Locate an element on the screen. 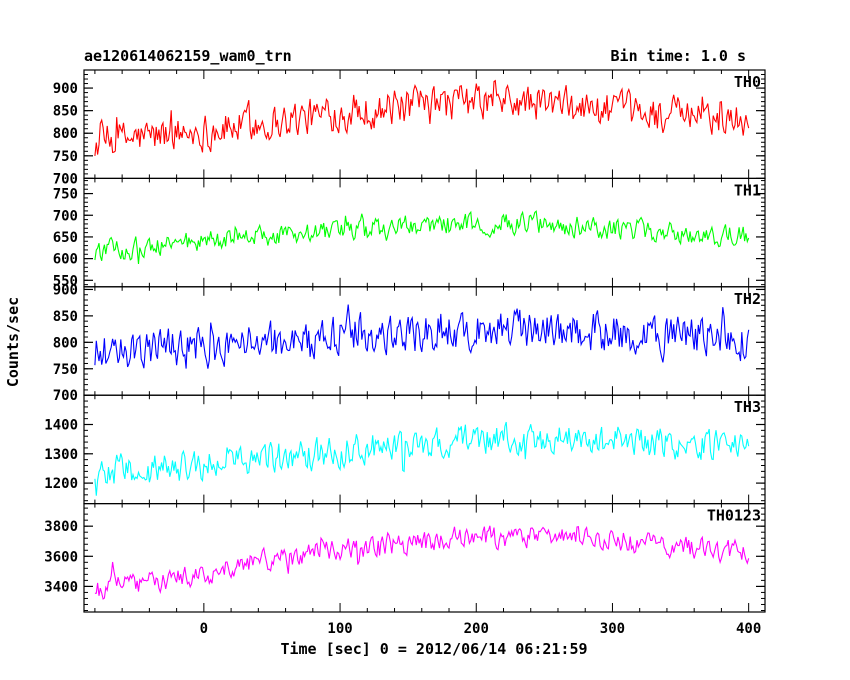 The height and width of the screenshot is (680, 850). panel-th1: 550 600 650 700 750 TH1 is located at coordinates (409, 233).